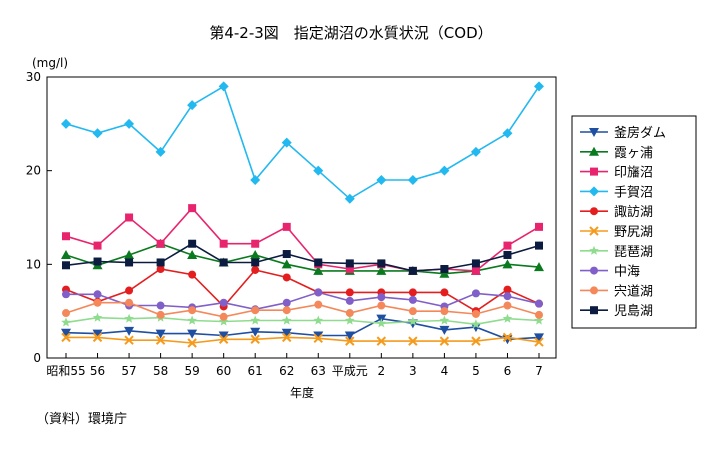  Describe the element at coordinates (413, 371) in the screenshot. I see `x-tick-label: 3` at that location.